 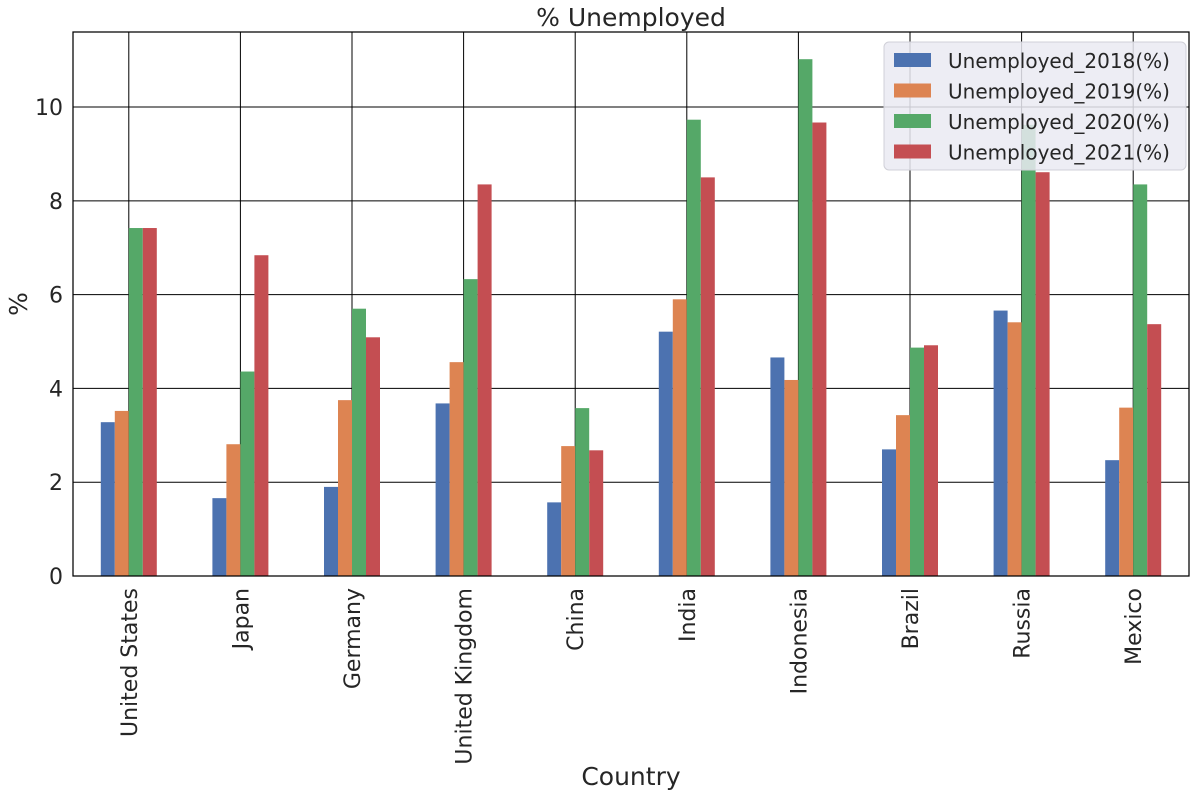 I want to click on legend-label: Unemployed_2020(%), so click(x=1059, y=122).